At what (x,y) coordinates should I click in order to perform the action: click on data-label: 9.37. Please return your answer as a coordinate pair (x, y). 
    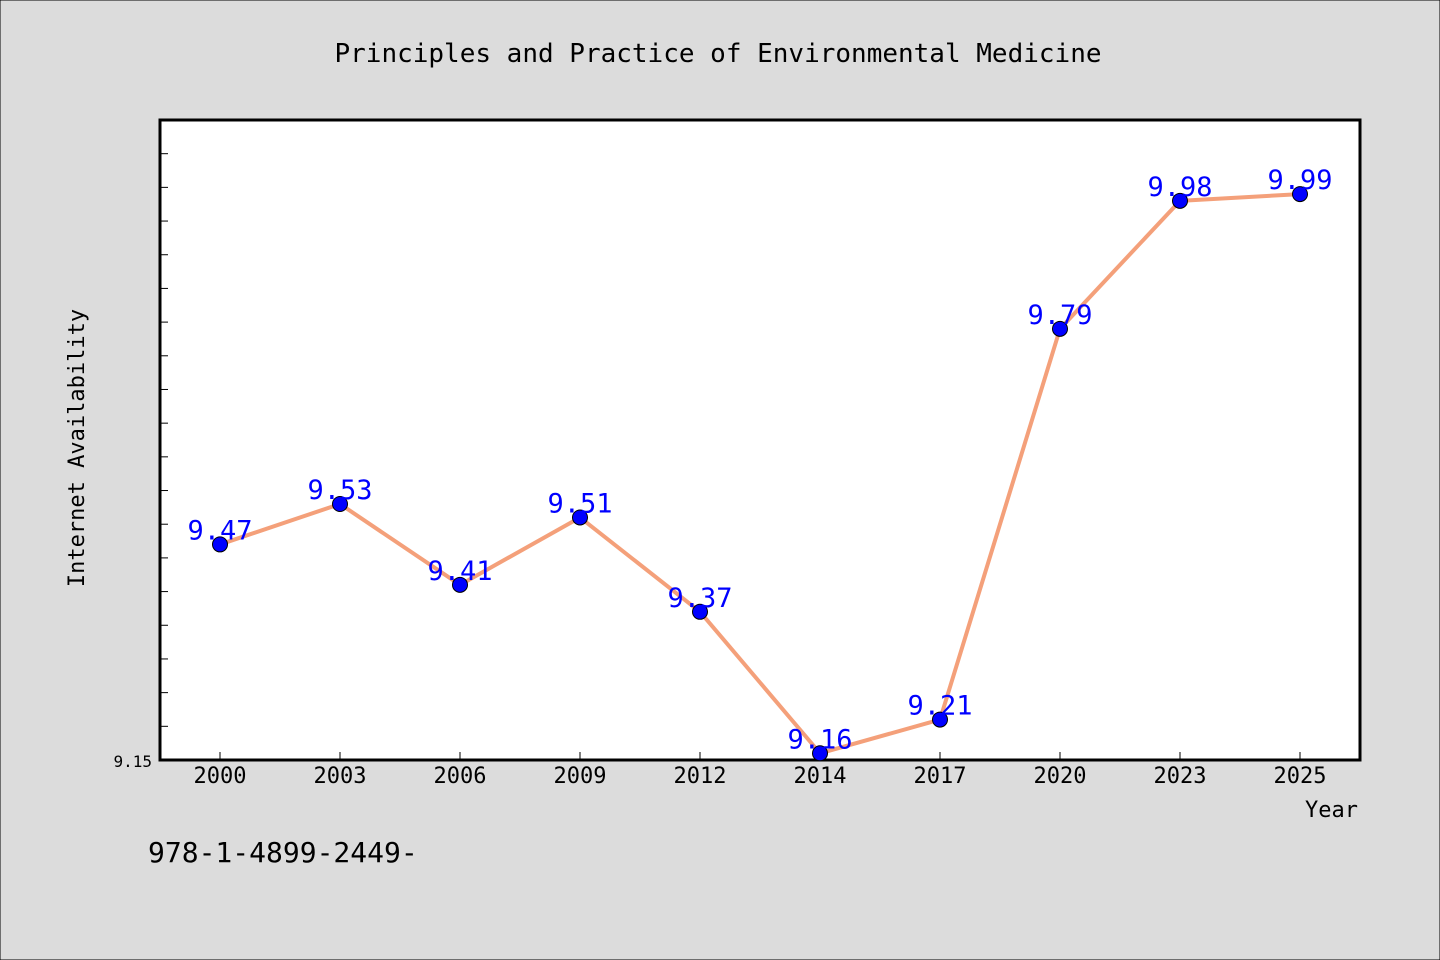
    Looking at the image, I should click on (699, 598).